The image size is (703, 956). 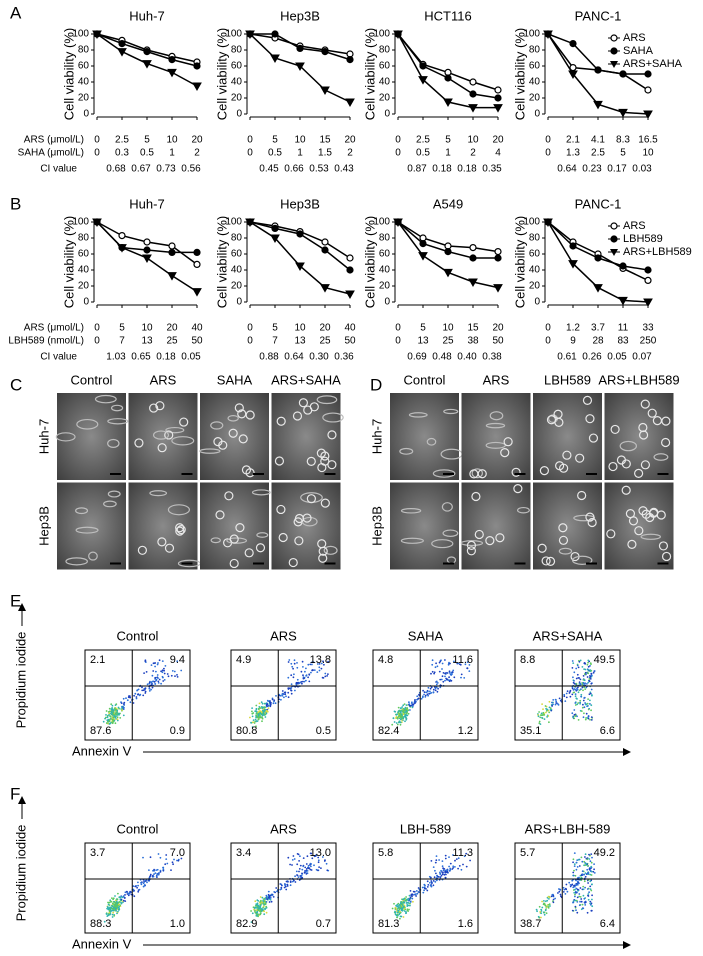 What do you see at coordinates (283, 828) in the screenshot?
I see `plot-title: ARS` at bounding box center [283, 828].